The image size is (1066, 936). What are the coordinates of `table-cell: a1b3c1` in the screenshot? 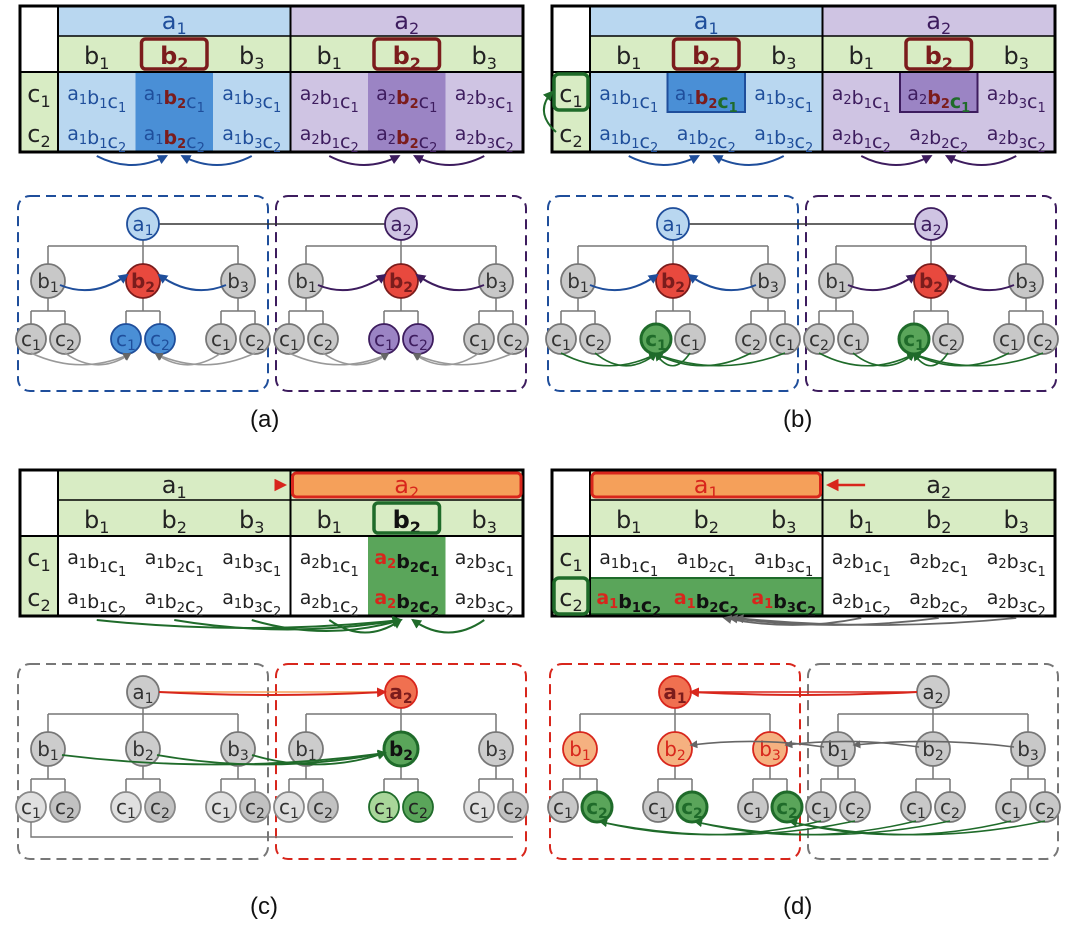 It's located at (251, 99).